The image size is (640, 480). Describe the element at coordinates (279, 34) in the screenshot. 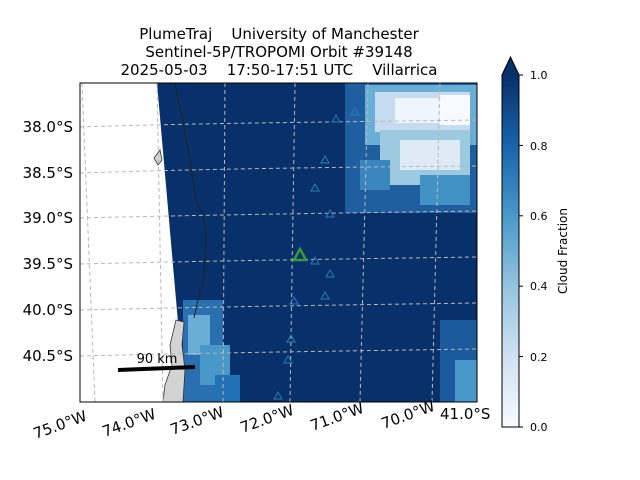

I see `title-line-1: PlumeTraj University of Manchester` at that location.